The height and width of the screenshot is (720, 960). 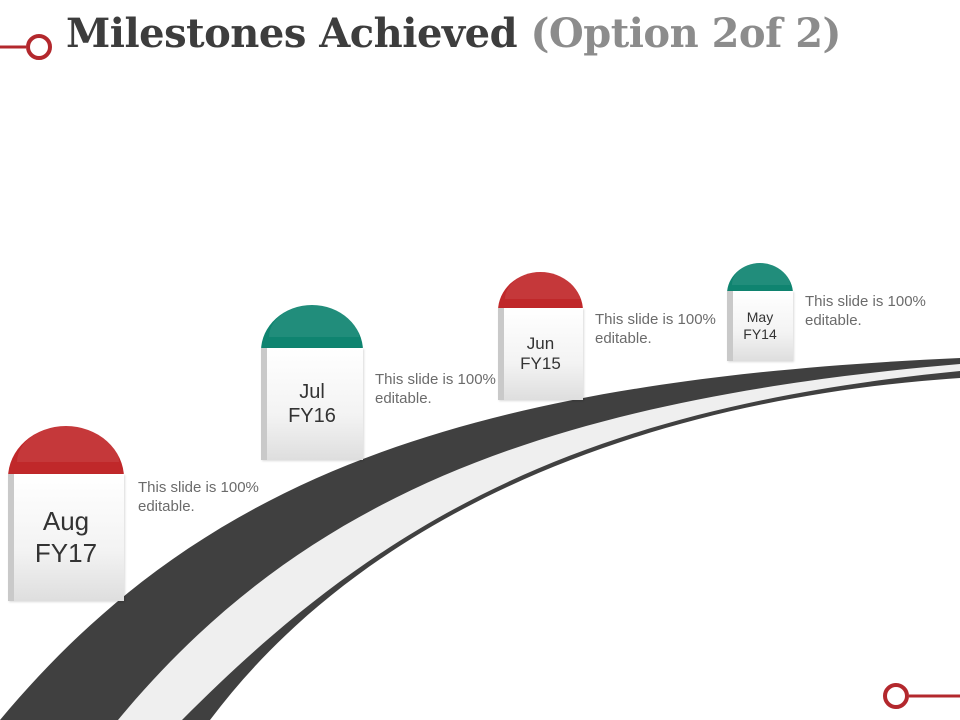 I want to click on page-title: Milestones Achieved (Option 2of 2), so click(x=453, y=33).